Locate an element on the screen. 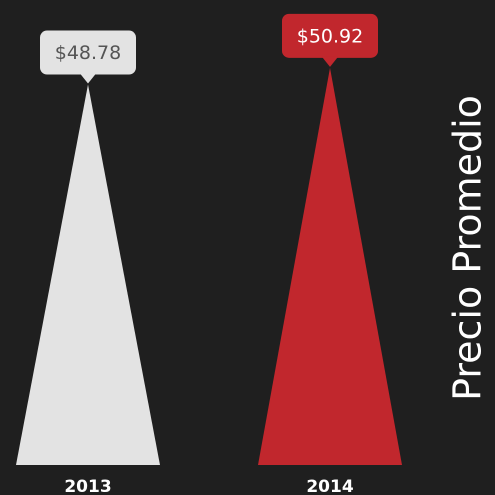 This screenshot has width=495, height=495. value-label: $48.78 is located at coordinates (88, 53).